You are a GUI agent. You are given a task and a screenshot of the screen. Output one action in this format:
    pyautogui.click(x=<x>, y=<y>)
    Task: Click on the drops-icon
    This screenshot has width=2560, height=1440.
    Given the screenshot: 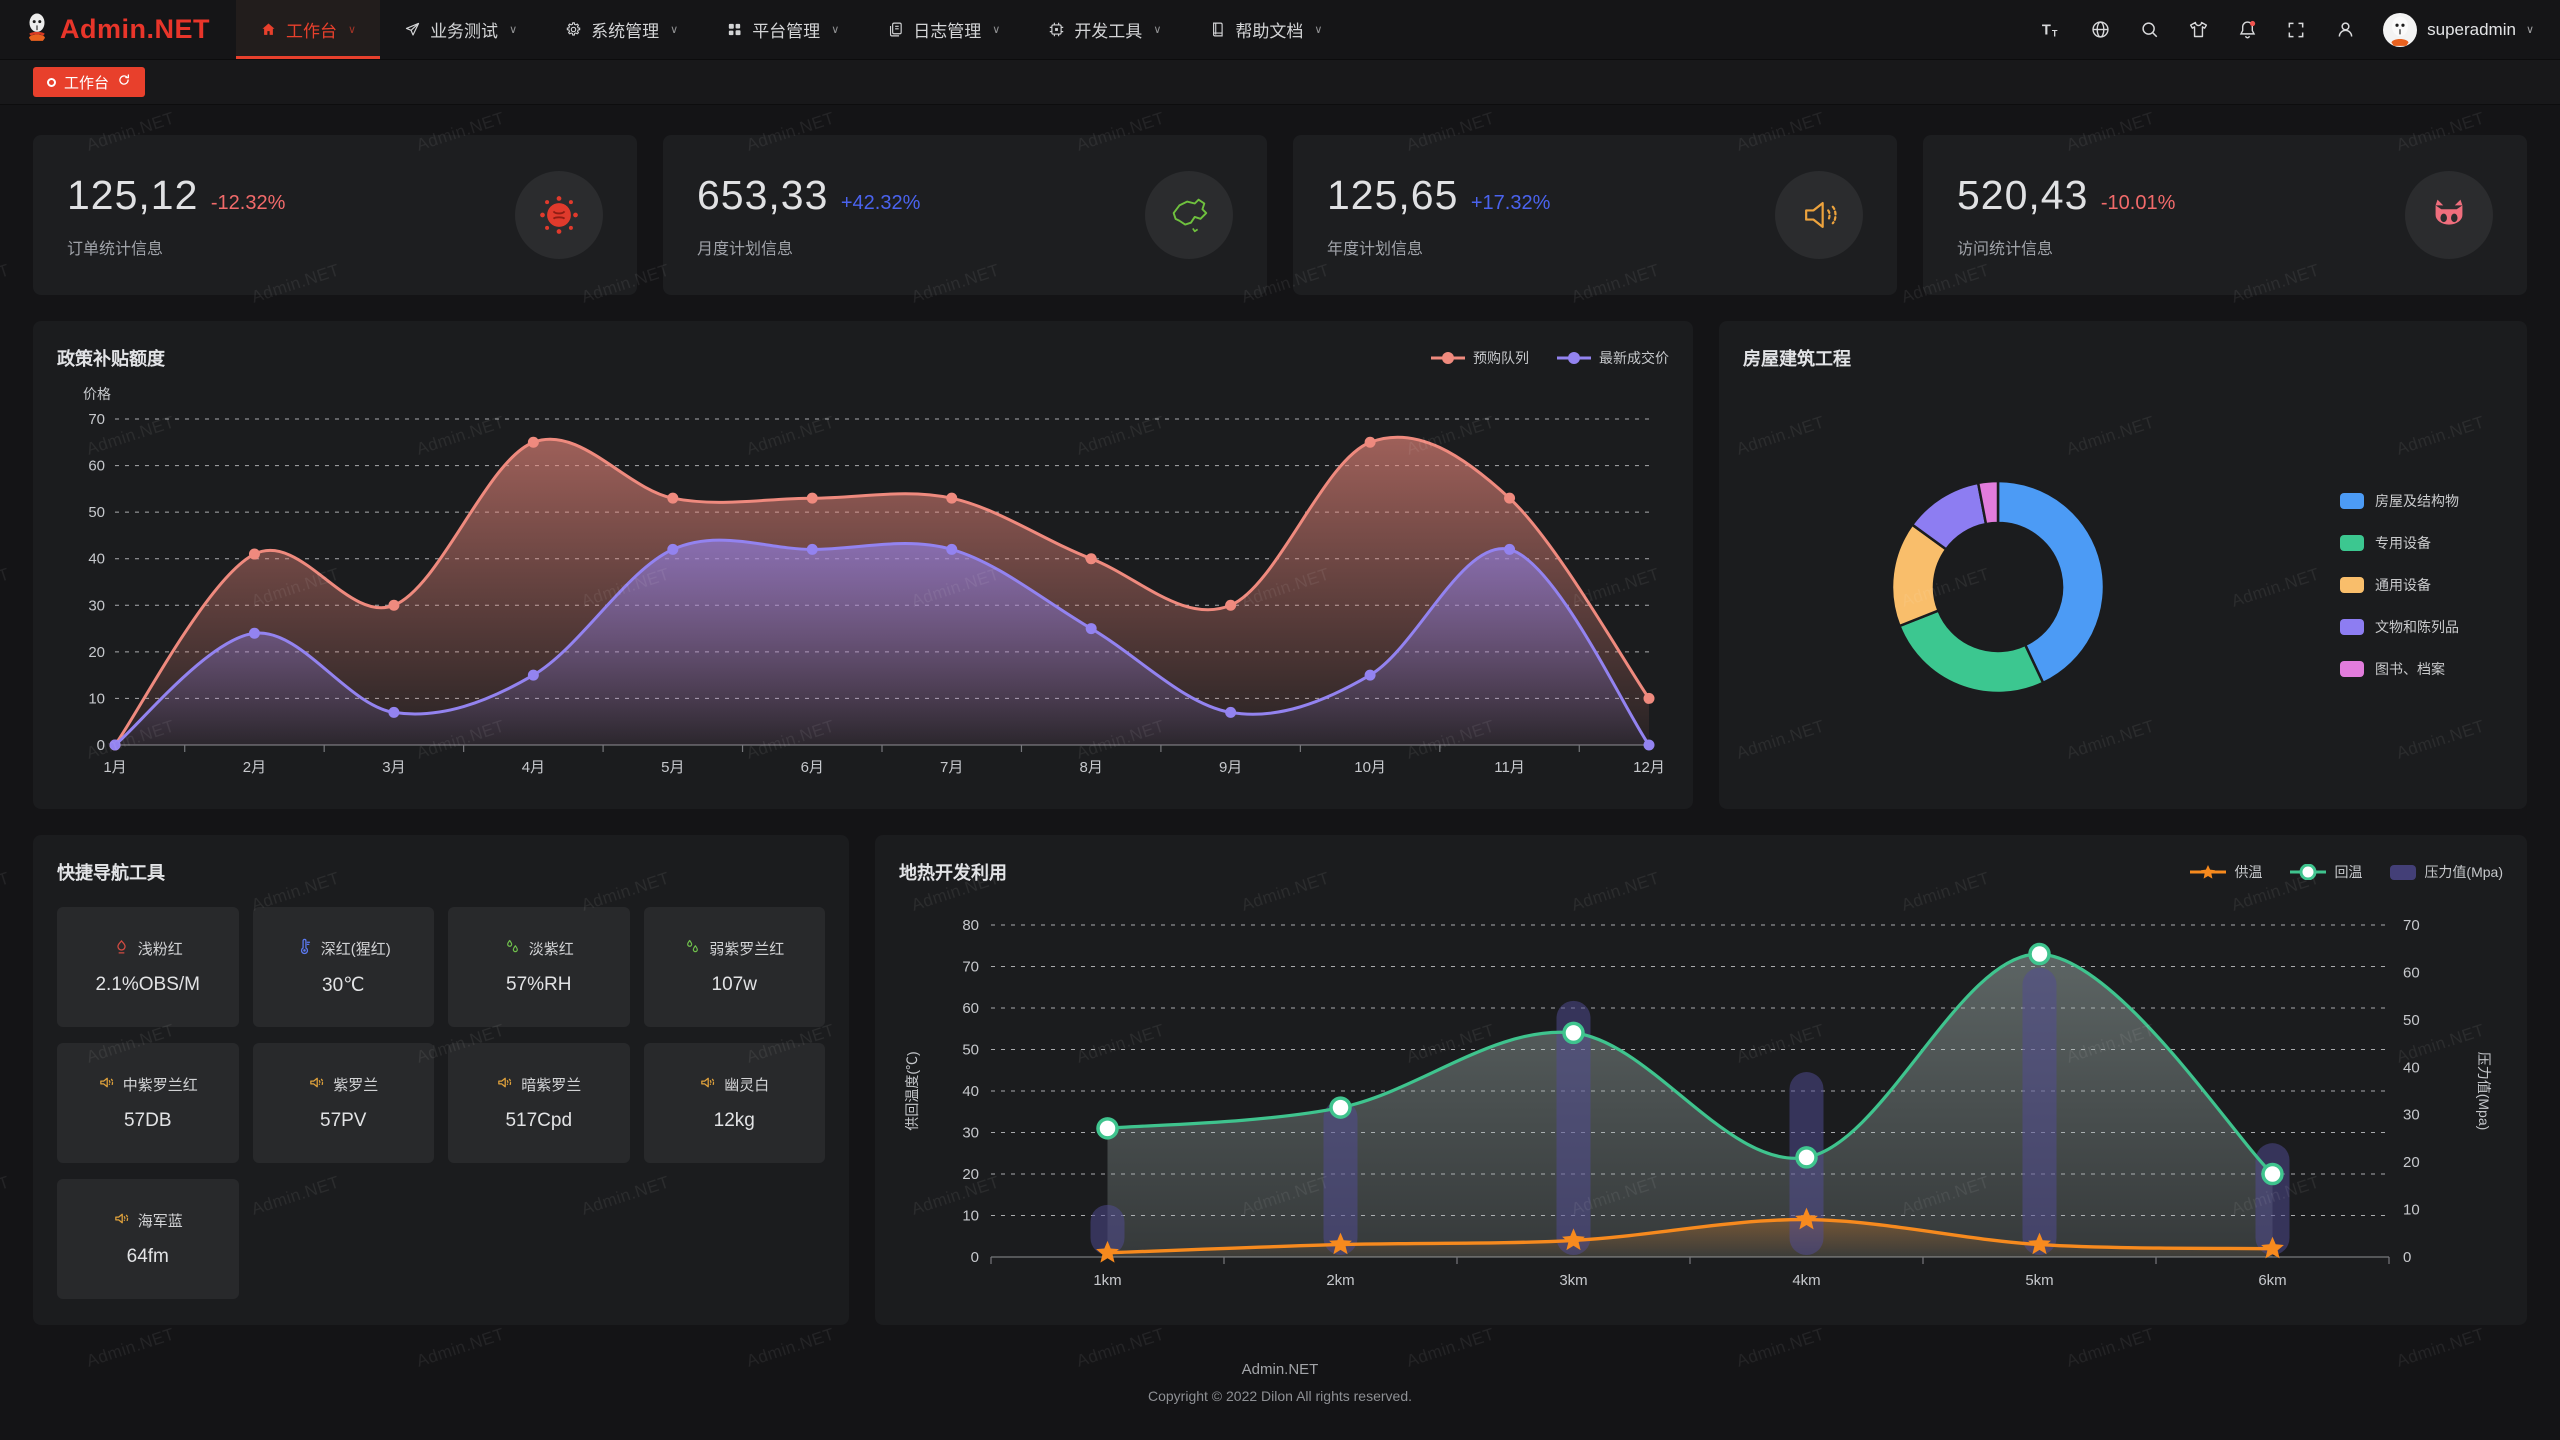 What is the action you would take?
    pyautogui.click(x=512, y=948)
    